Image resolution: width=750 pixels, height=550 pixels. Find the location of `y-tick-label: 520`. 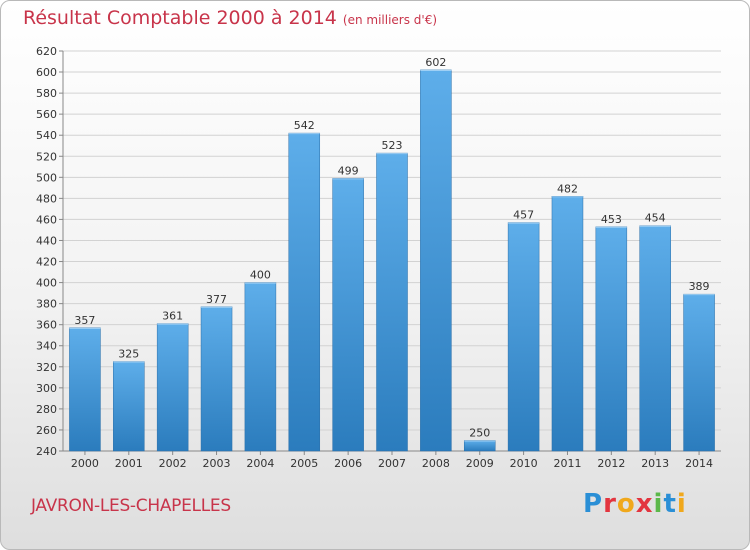

y-tick-label: 520 is located at coordinates (46, 156).